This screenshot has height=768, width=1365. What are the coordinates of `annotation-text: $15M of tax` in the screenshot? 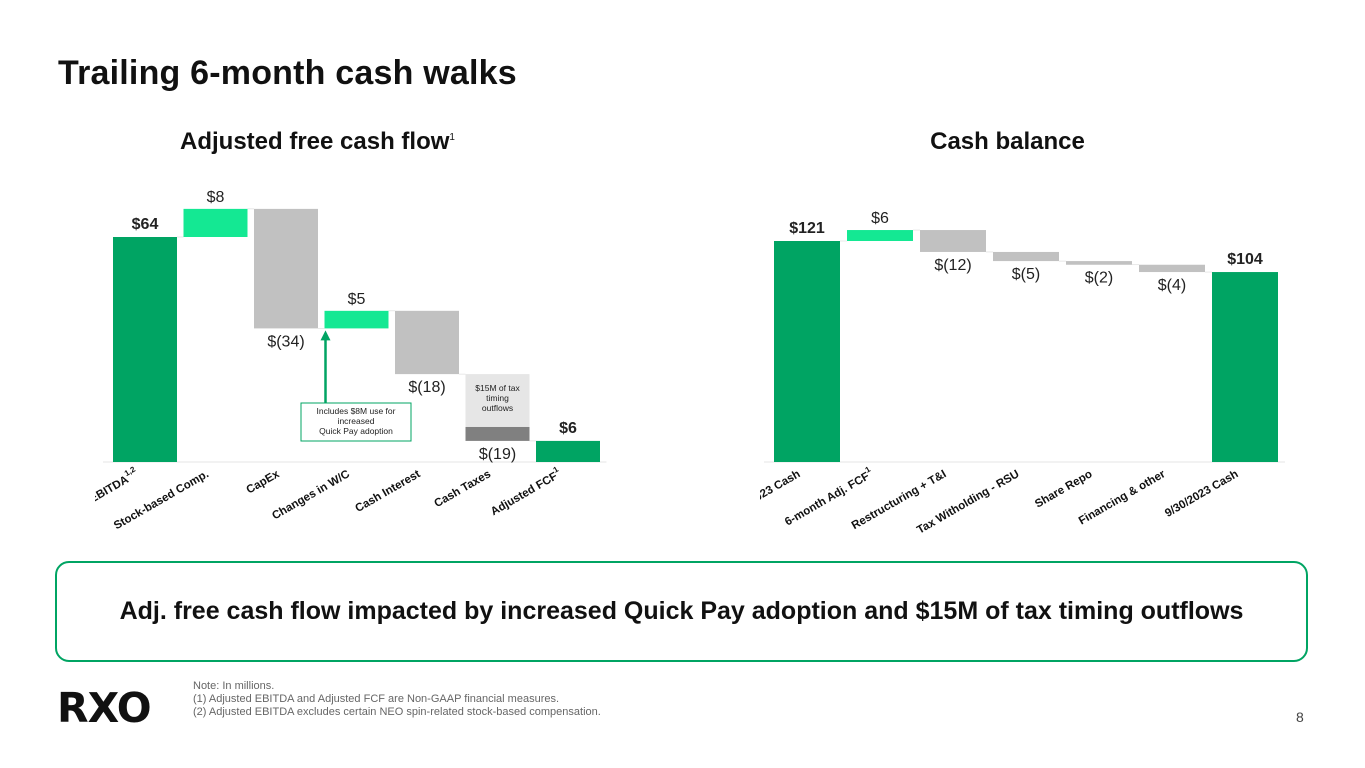 It's located at (497, 388).